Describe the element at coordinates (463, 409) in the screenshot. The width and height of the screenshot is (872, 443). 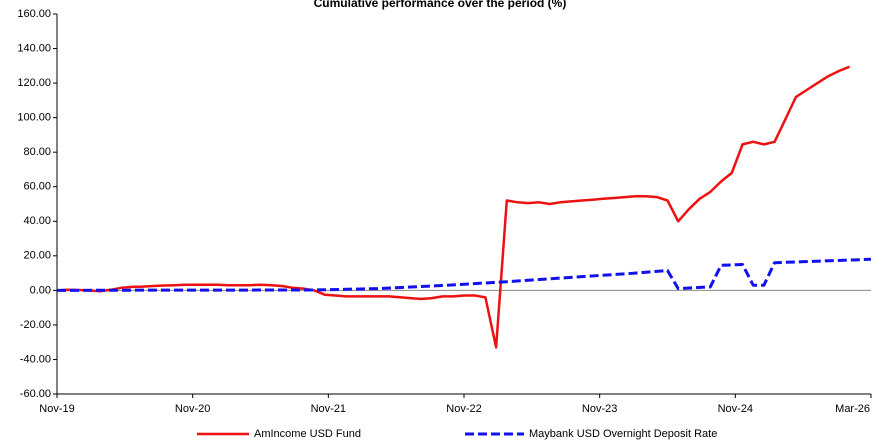
I see `x-tick-label: Nov-22` at that location.